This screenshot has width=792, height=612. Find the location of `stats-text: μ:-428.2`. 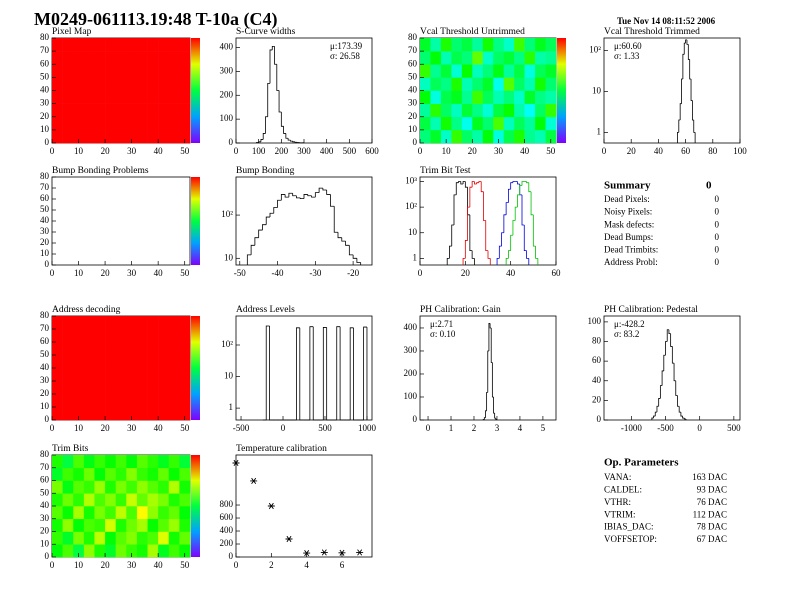

stats-text: μ:-428.2 is located at coordinates (629, 324).